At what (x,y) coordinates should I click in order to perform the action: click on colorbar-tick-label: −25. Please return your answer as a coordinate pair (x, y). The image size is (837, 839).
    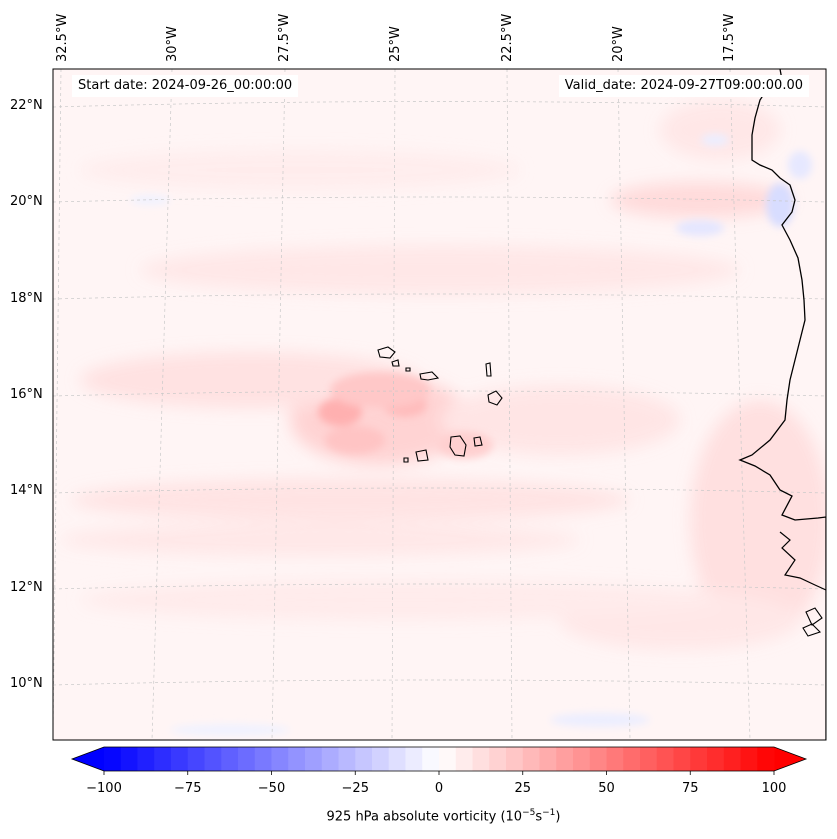
    Looking at the image, I should click on (355, 788).